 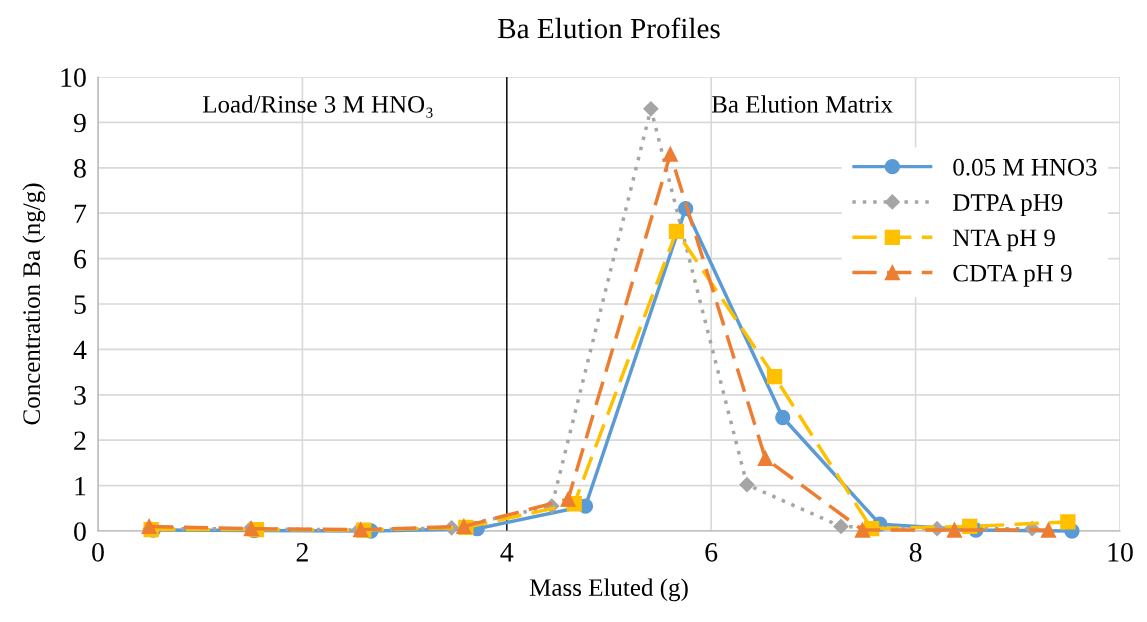 What do you see at coordinates (711, 552) in the screenshot?
I see `x-tick-label: 6` at bounding box center [711, 552].